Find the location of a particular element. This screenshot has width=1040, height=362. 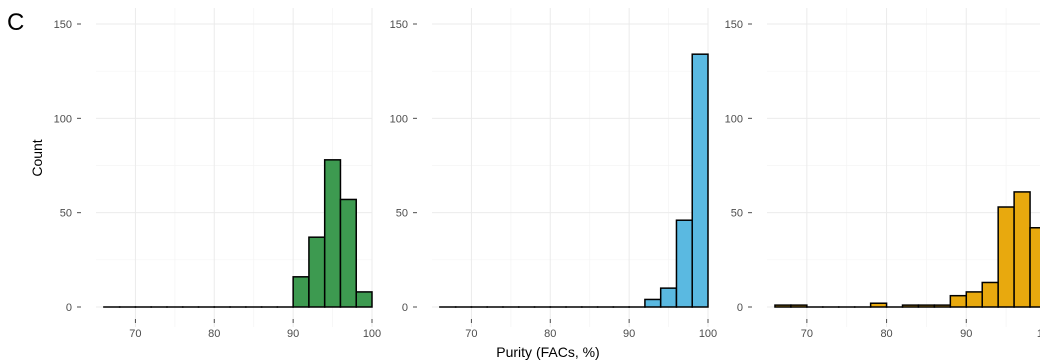

y-axis-title: Count is located at coordinates (37, 157).